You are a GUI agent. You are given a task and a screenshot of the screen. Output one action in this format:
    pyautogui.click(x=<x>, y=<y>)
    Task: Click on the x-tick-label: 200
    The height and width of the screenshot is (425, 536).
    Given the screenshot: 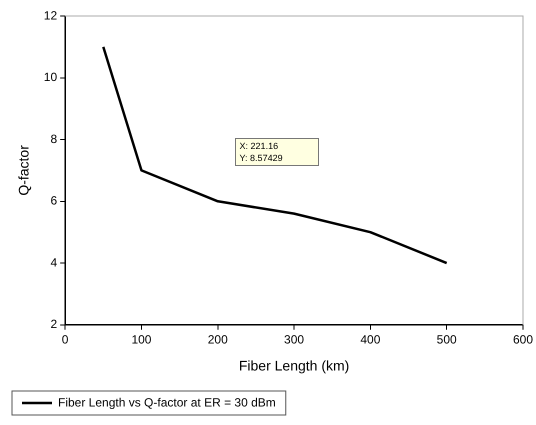 What is the action you would take?
    pyautogui.click(x=218, y=339)
    